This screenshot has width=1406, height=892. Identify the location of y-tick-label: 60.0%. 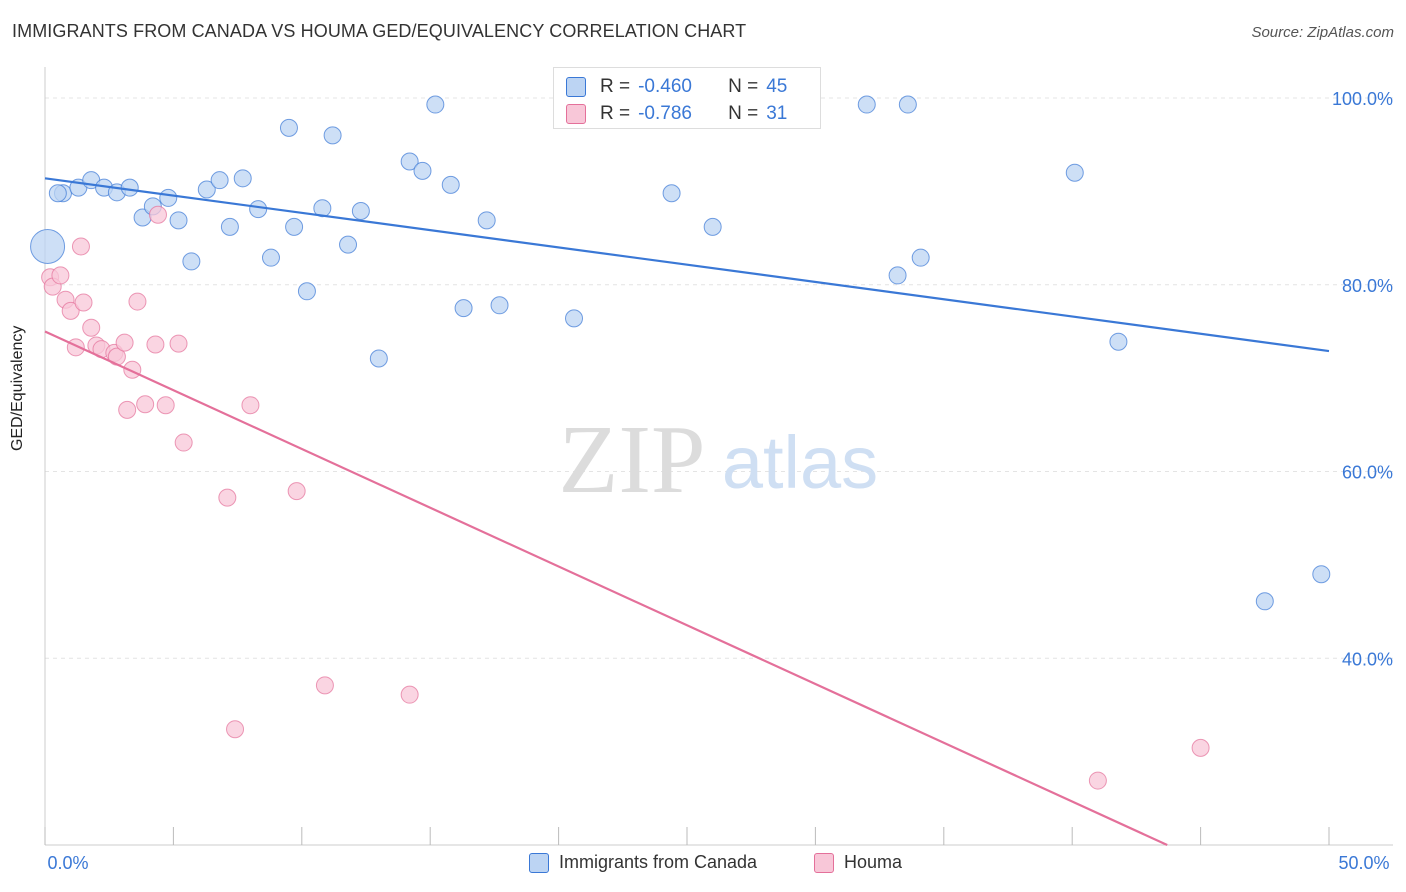
(1367, 473).